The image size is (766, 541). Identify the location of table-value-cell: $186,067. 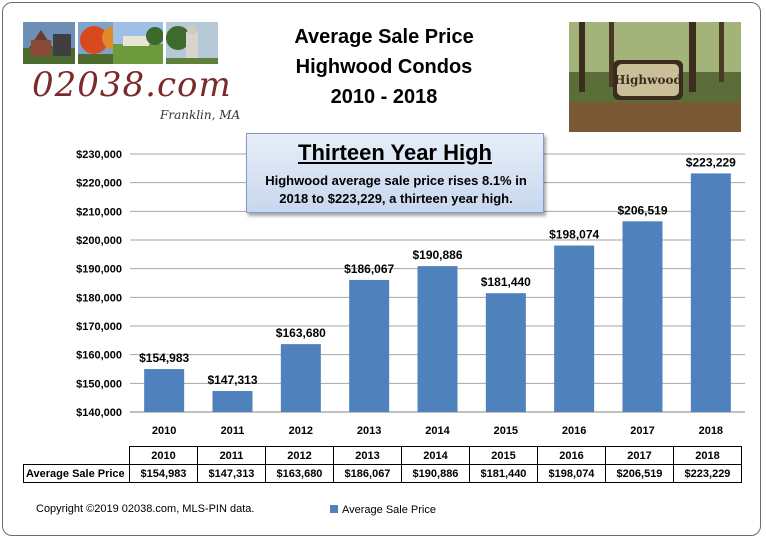
(367, 473).